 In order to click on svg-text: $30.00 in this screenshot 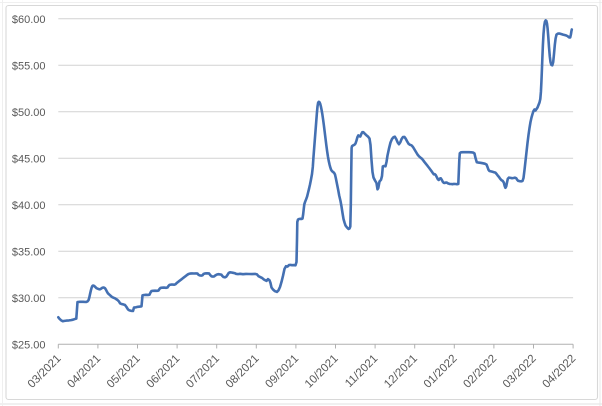, I will do `click(29, 299)`.